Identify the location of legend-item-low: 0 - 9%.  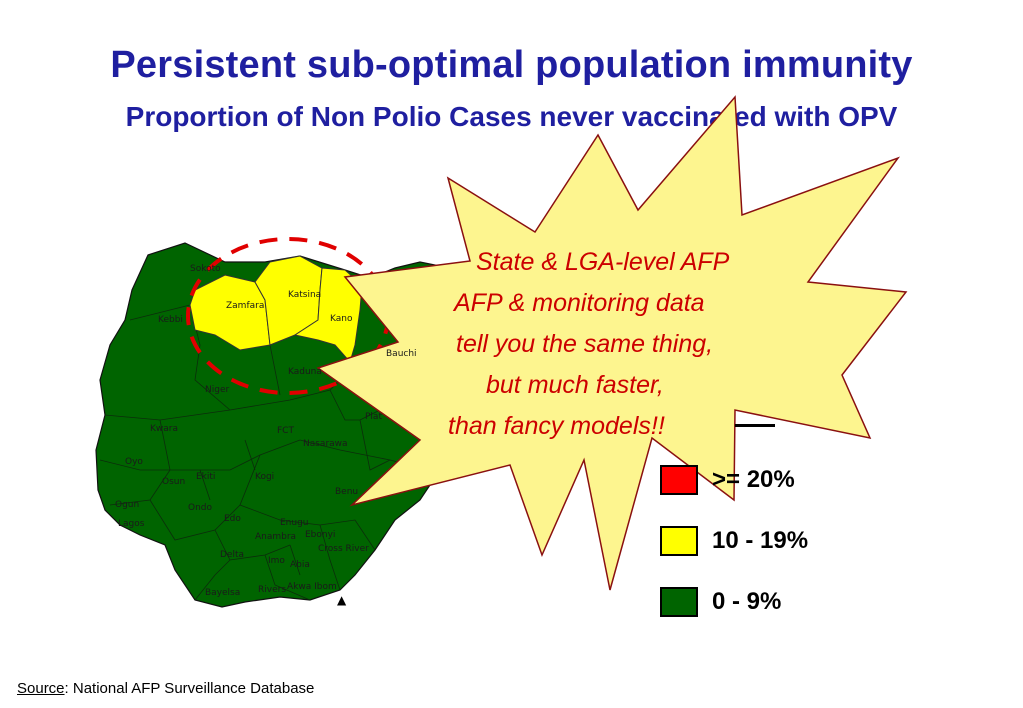
(720, 602).